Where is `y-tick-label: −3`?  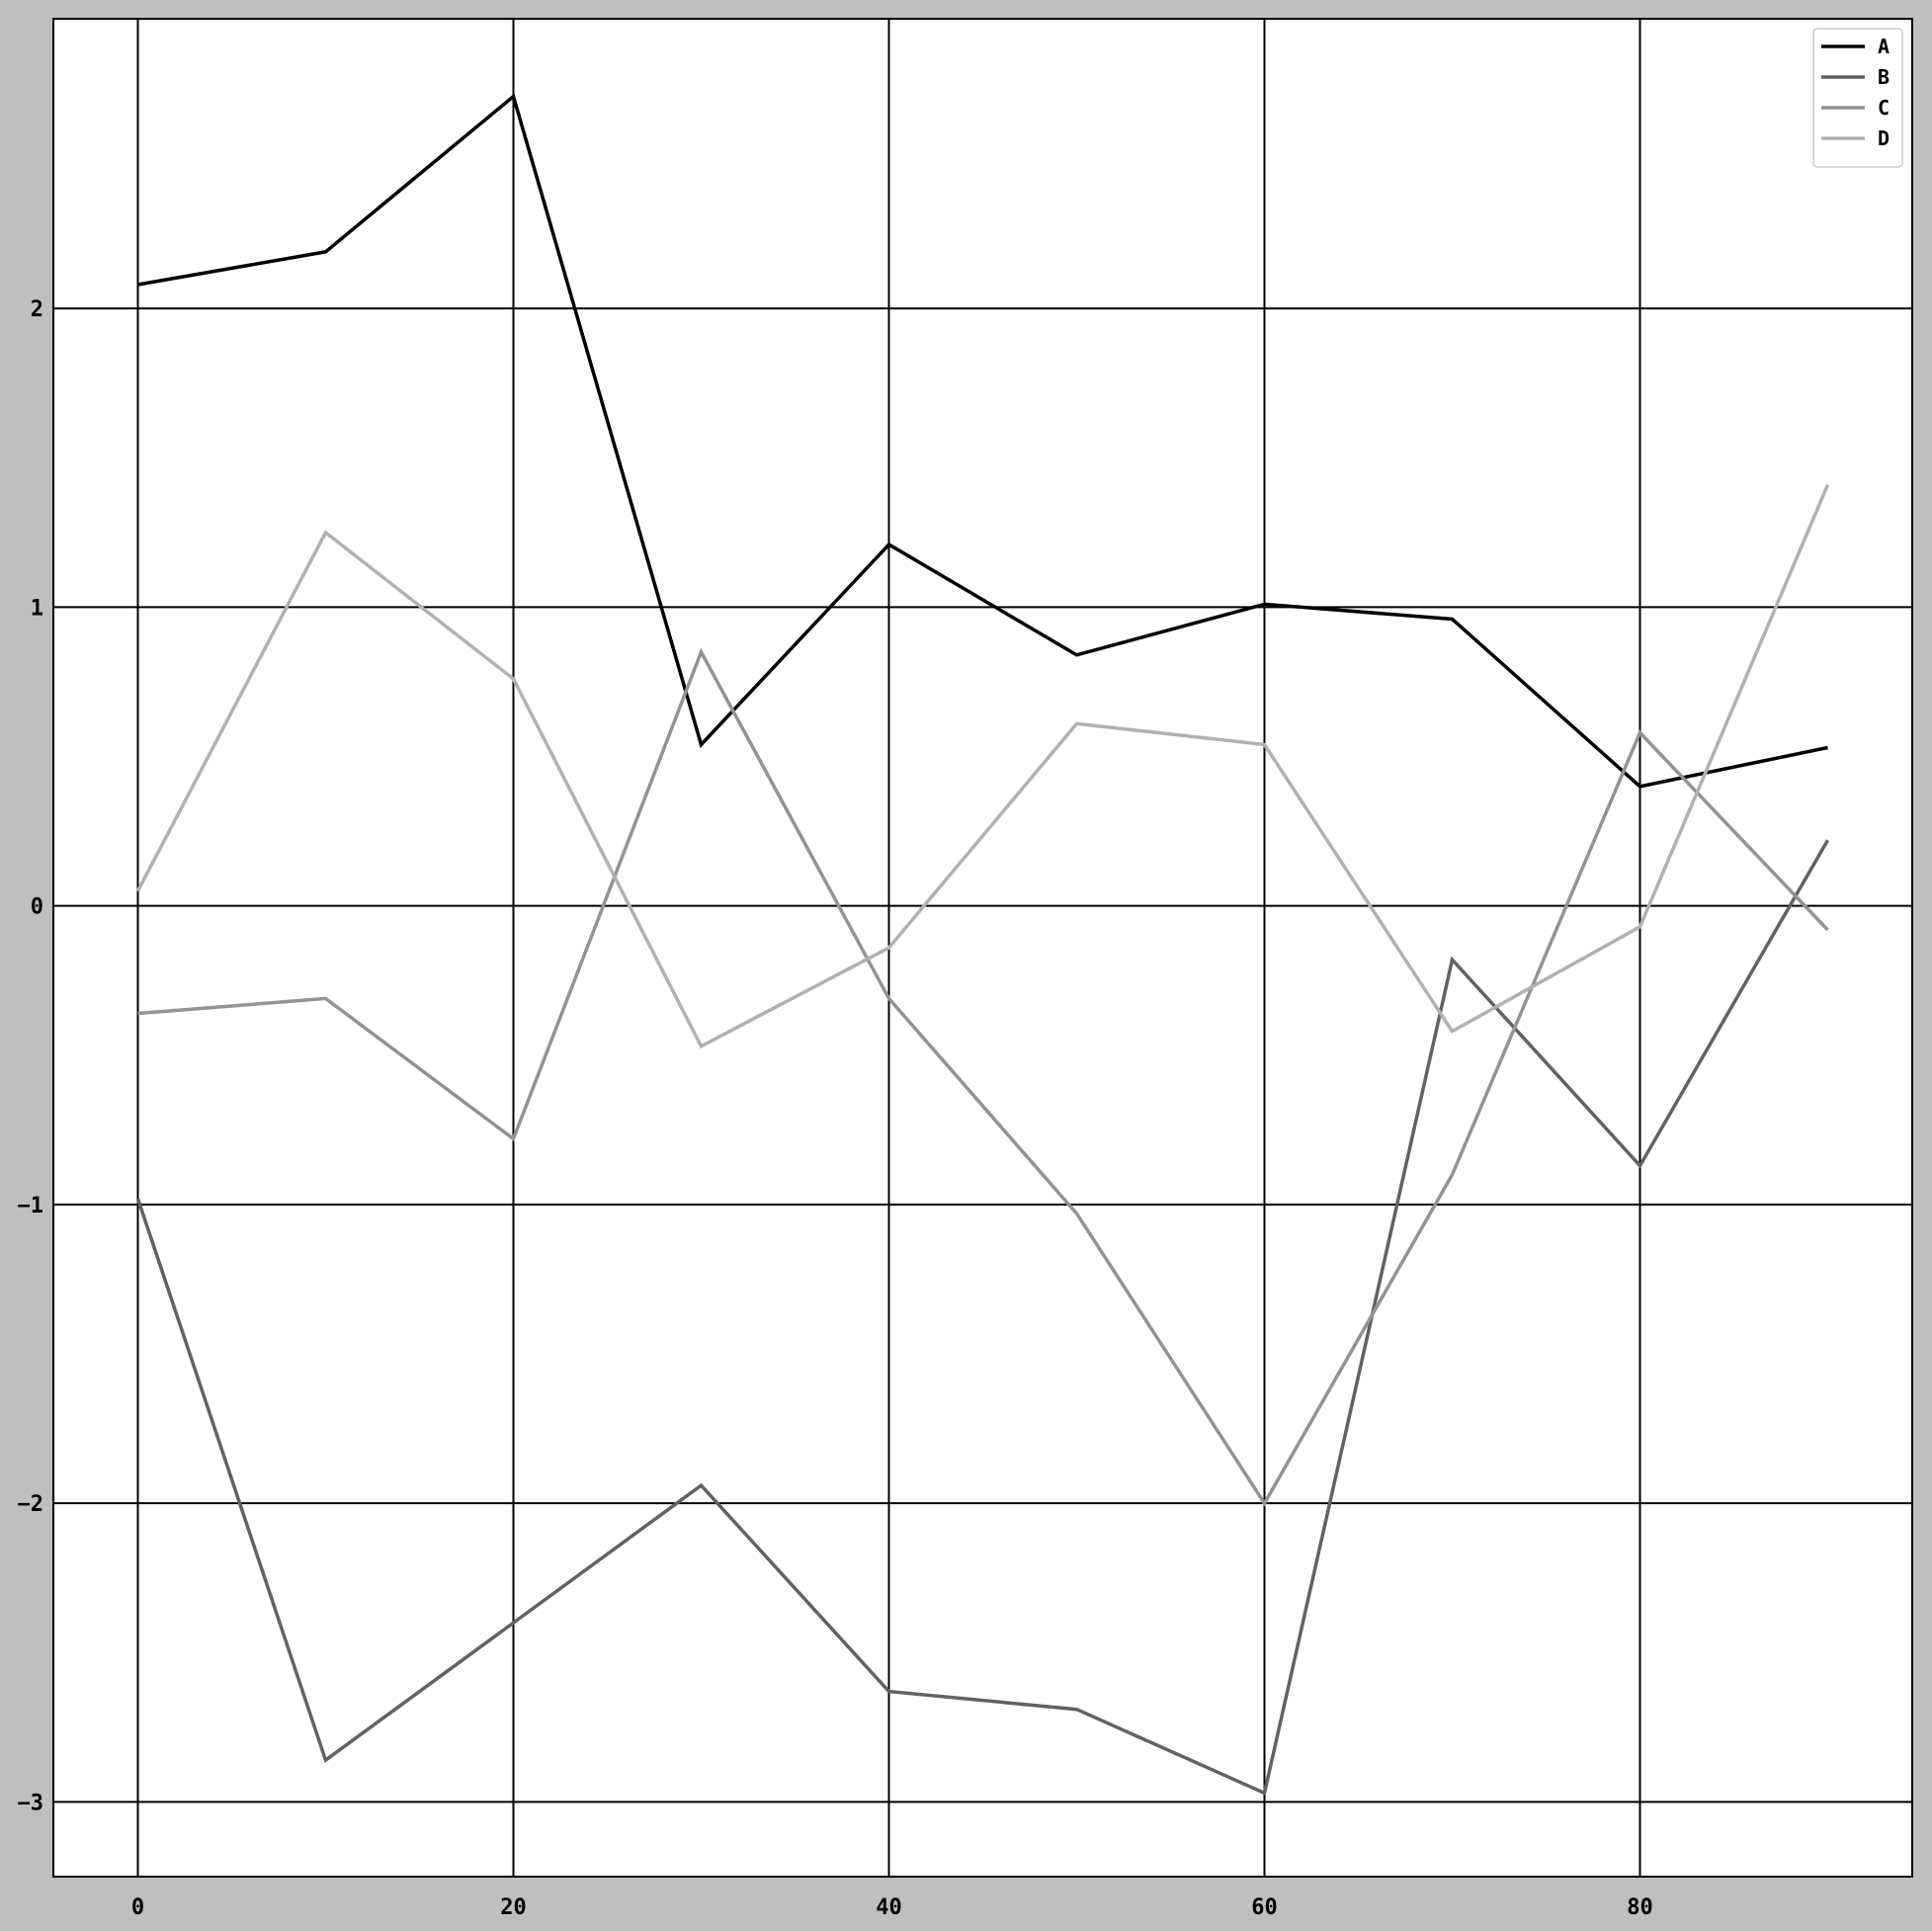 y-tick-label: −3 is located at coordinates (31, 1803).